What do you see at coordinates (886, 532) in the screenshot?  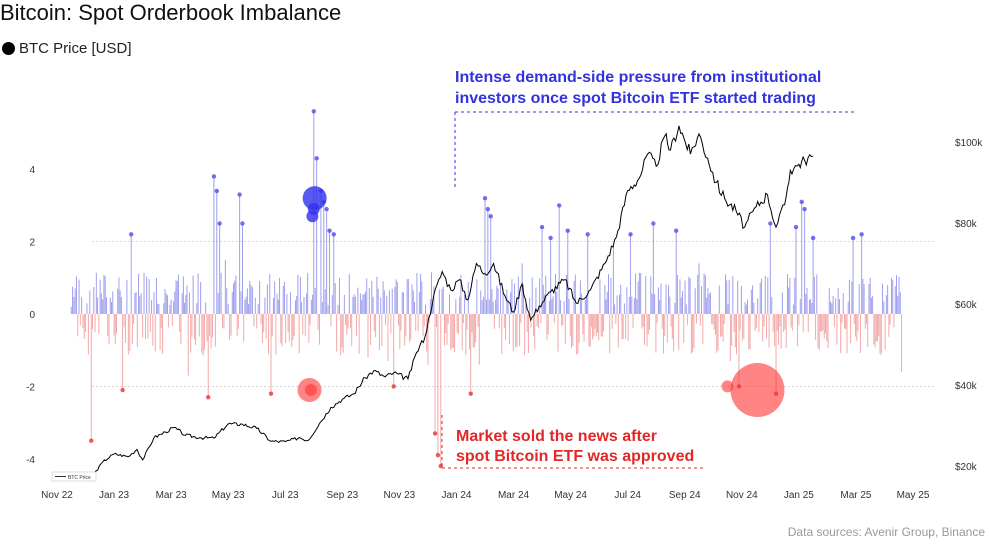 I see `data-source-note: Data sources: Avenir Group, Binance` at bounding box center [886, 532].